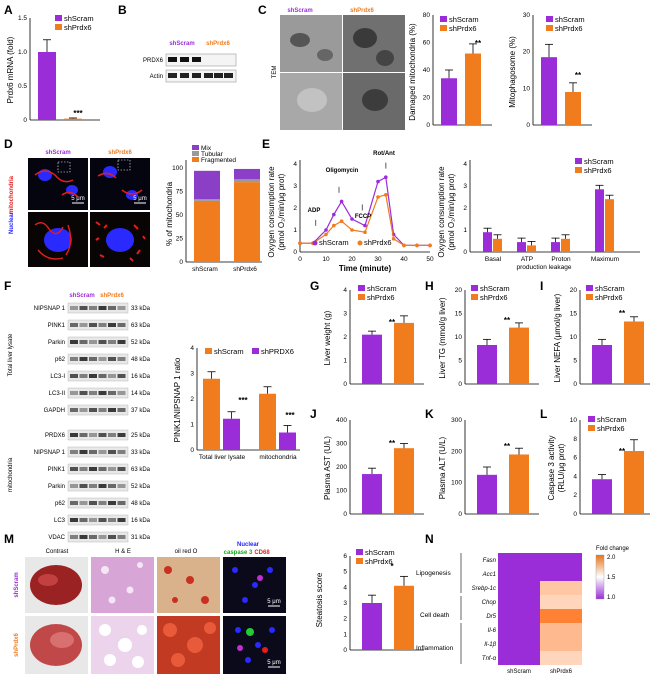  I want to click on blot-label: p62, so click(60, 360).